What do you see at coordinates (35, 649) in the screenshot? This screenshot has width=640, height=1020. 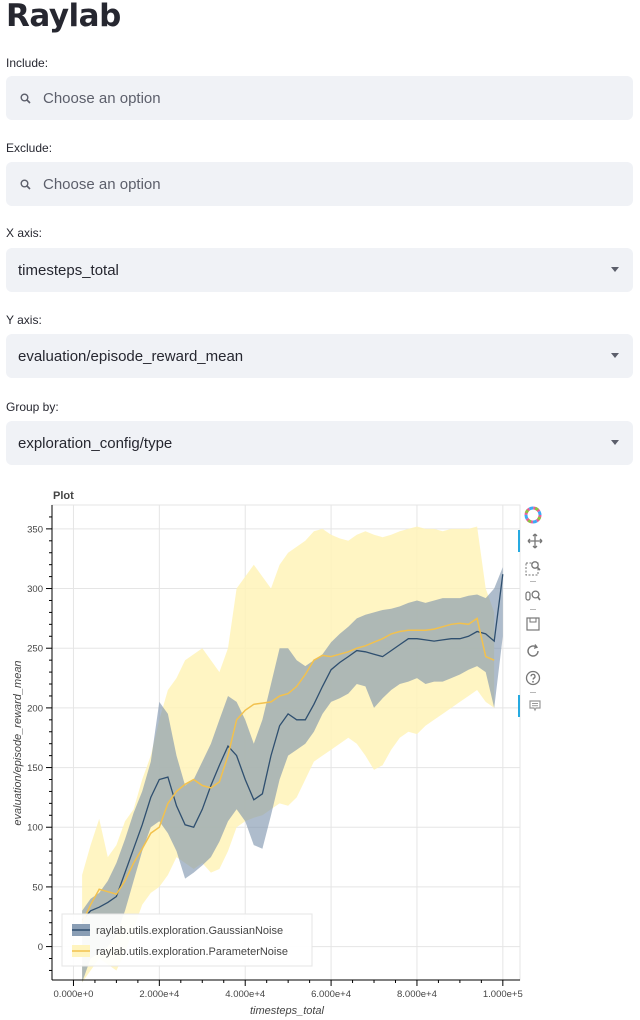 I see `y-tick-label: 250` at bounding box center [35, 649].